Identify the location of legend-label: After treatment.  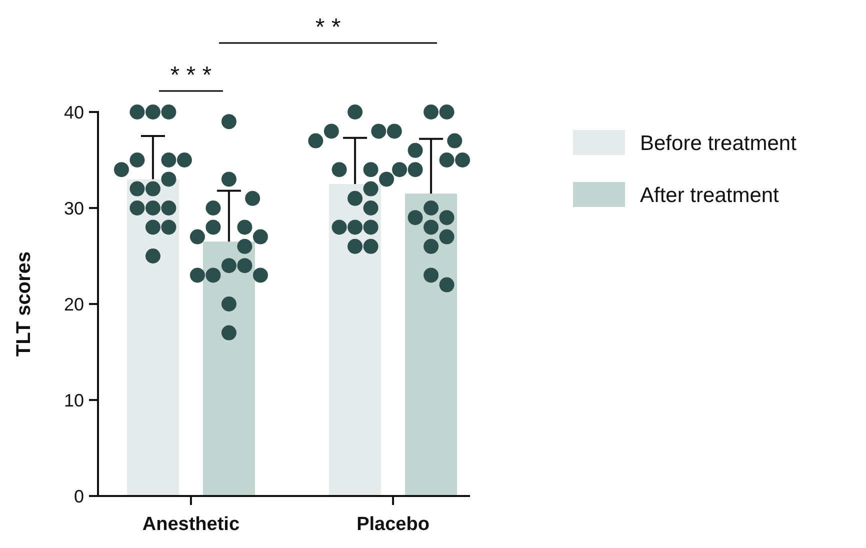
(710, 195).